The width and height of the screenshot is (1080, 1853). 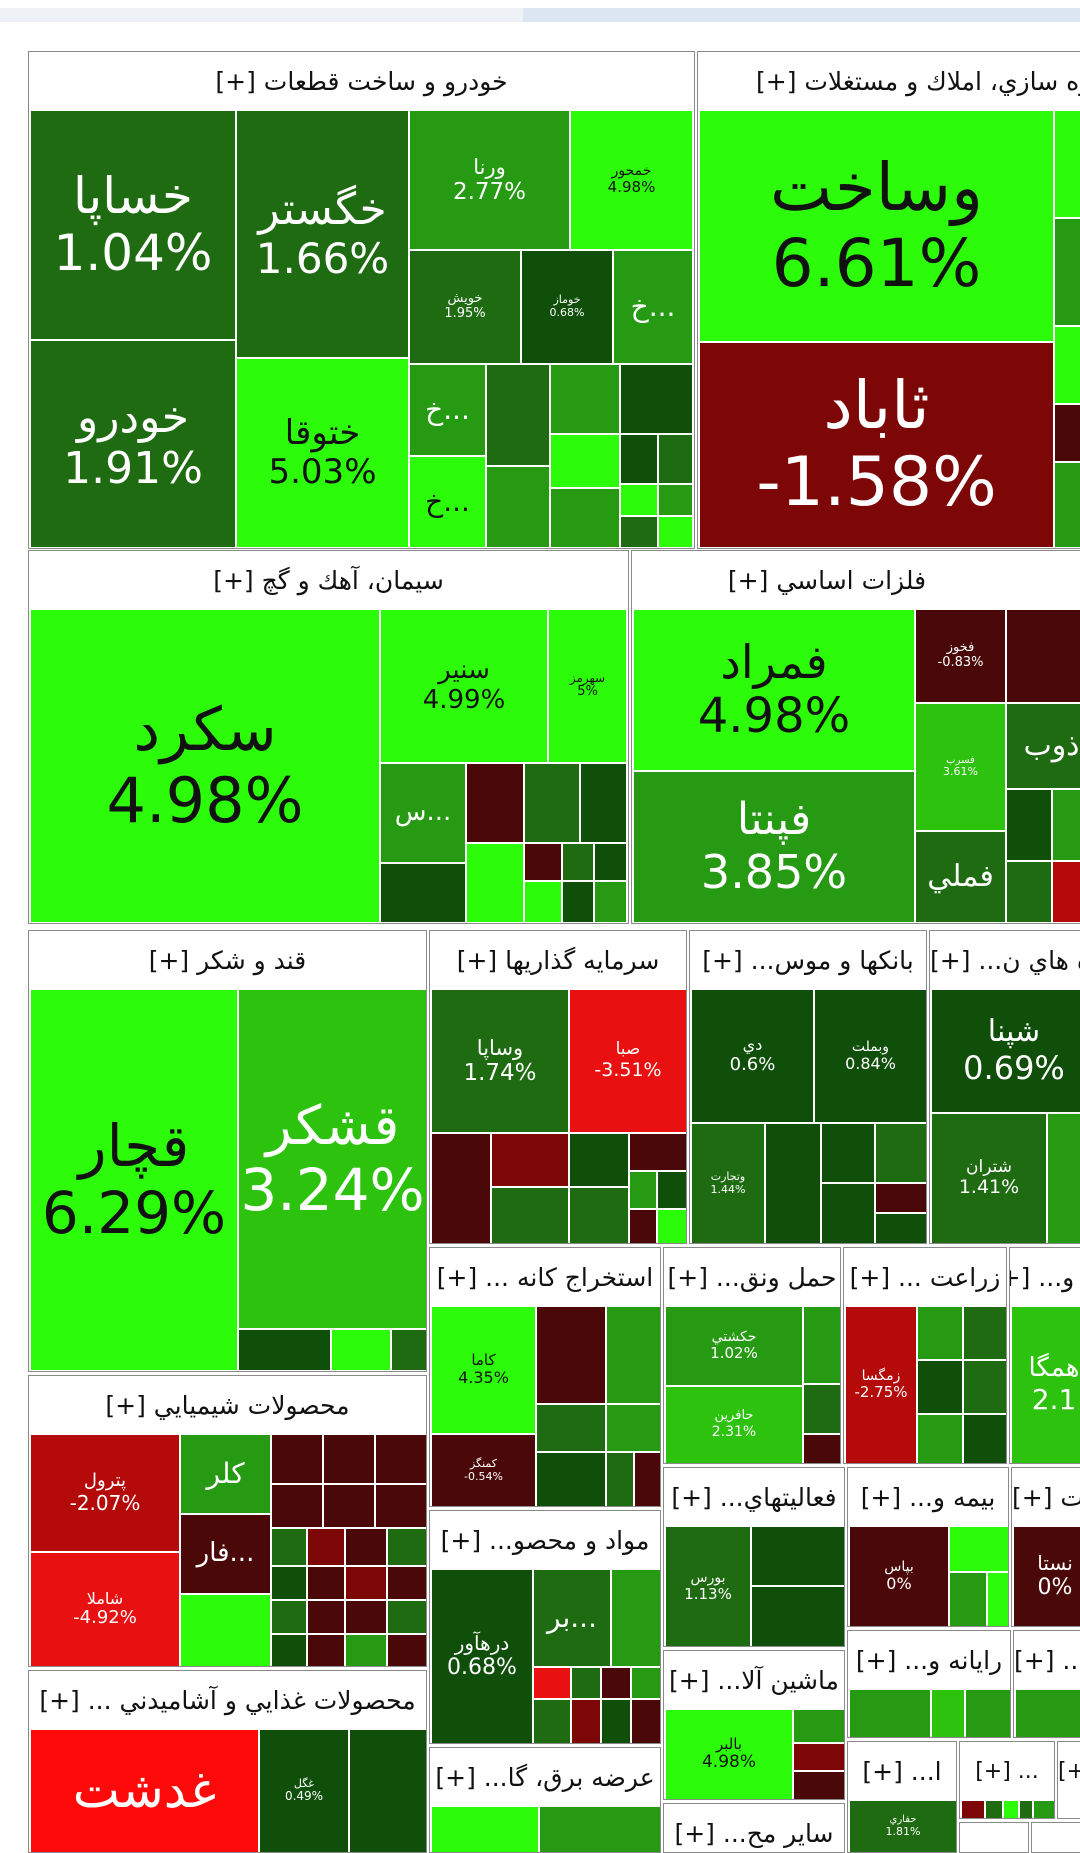 What do you see at coordinates (482, 1655) in the screenshot?
I see `tile-darhavar: درهآور 0.68%` at bounding box center [482, 1655].